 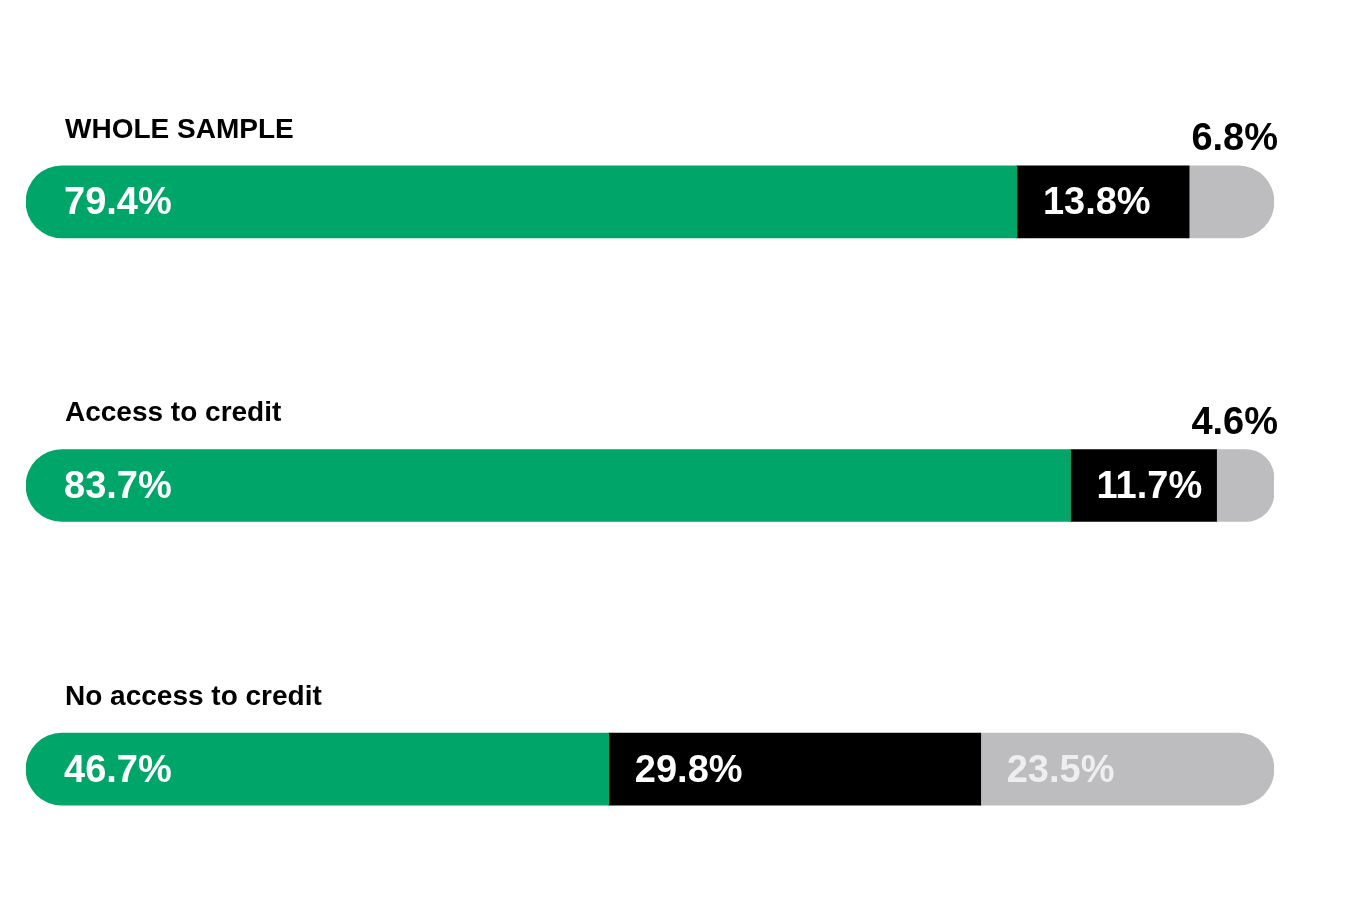 What do you see at coordinates (1234, 137) in the screenshot?
I see `data-label: 6.8%` at bounding box center [1234, 137].